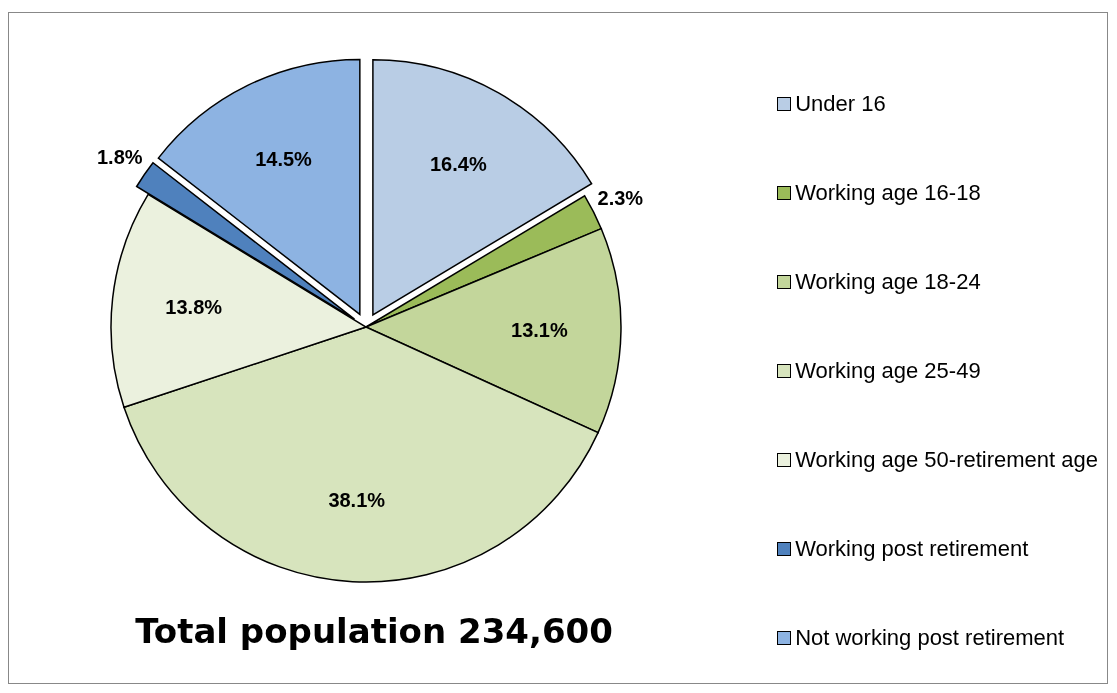  I want to click on data-label: 1.8%, so click(119, 157).